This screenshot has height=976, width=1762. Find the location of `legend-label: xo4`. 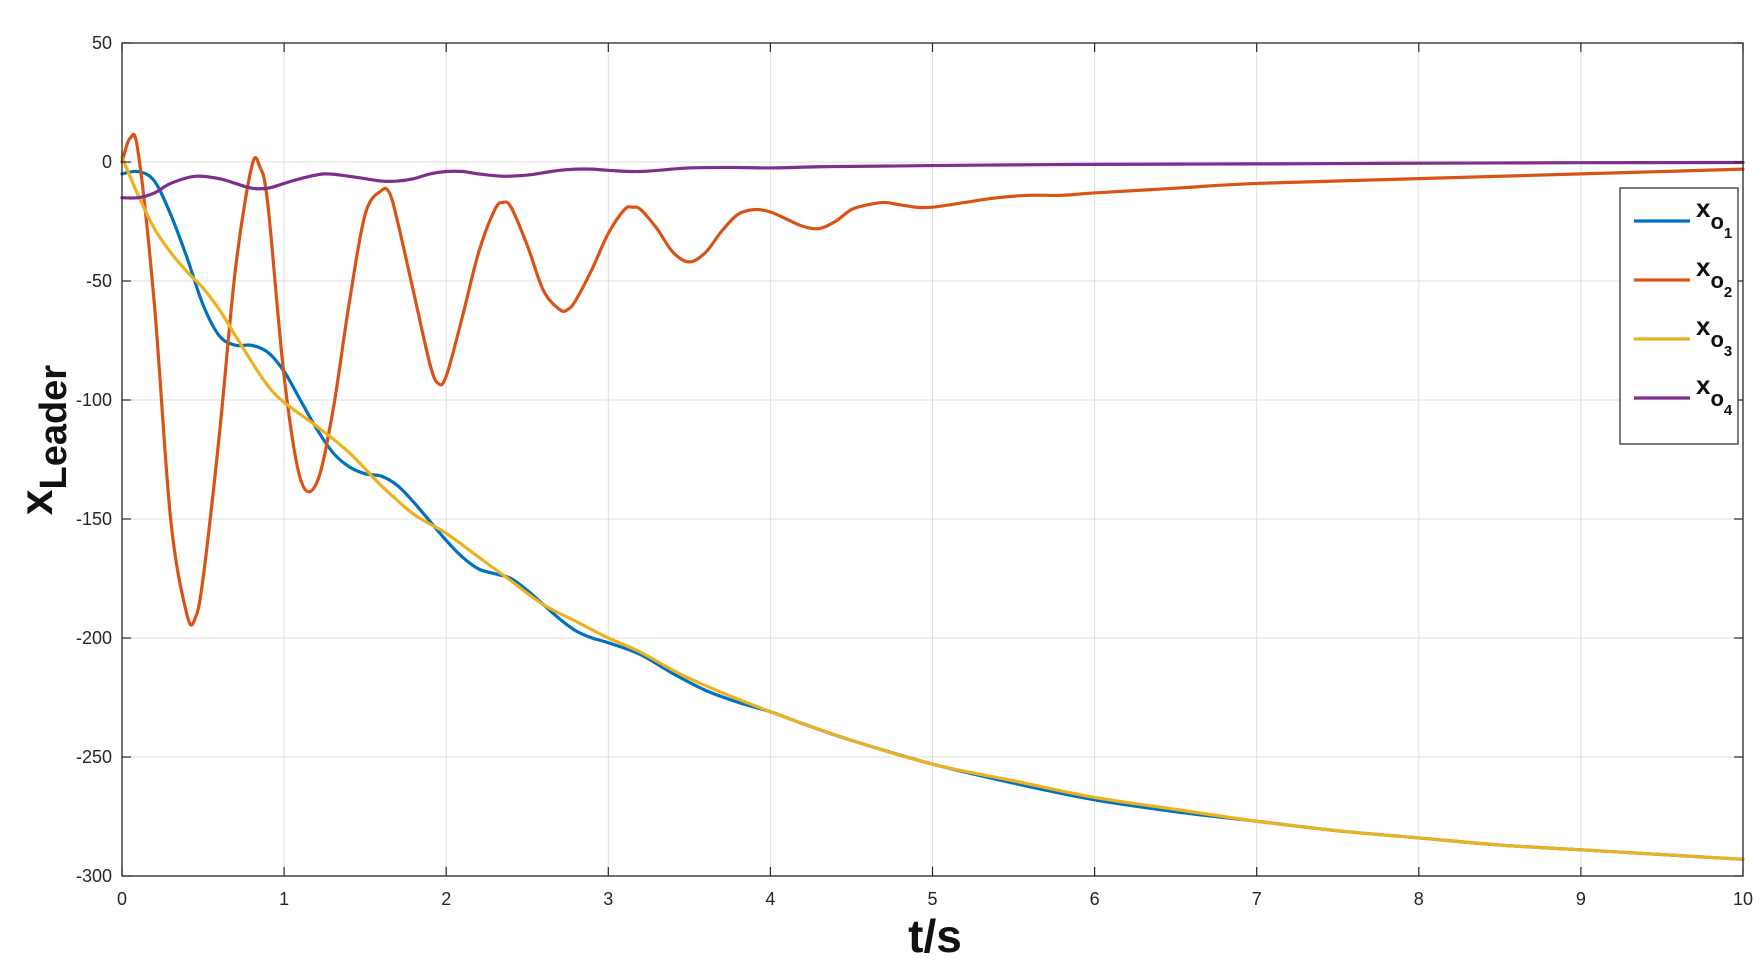

legend-label: xo4 is located at coordinates (1714, 394).